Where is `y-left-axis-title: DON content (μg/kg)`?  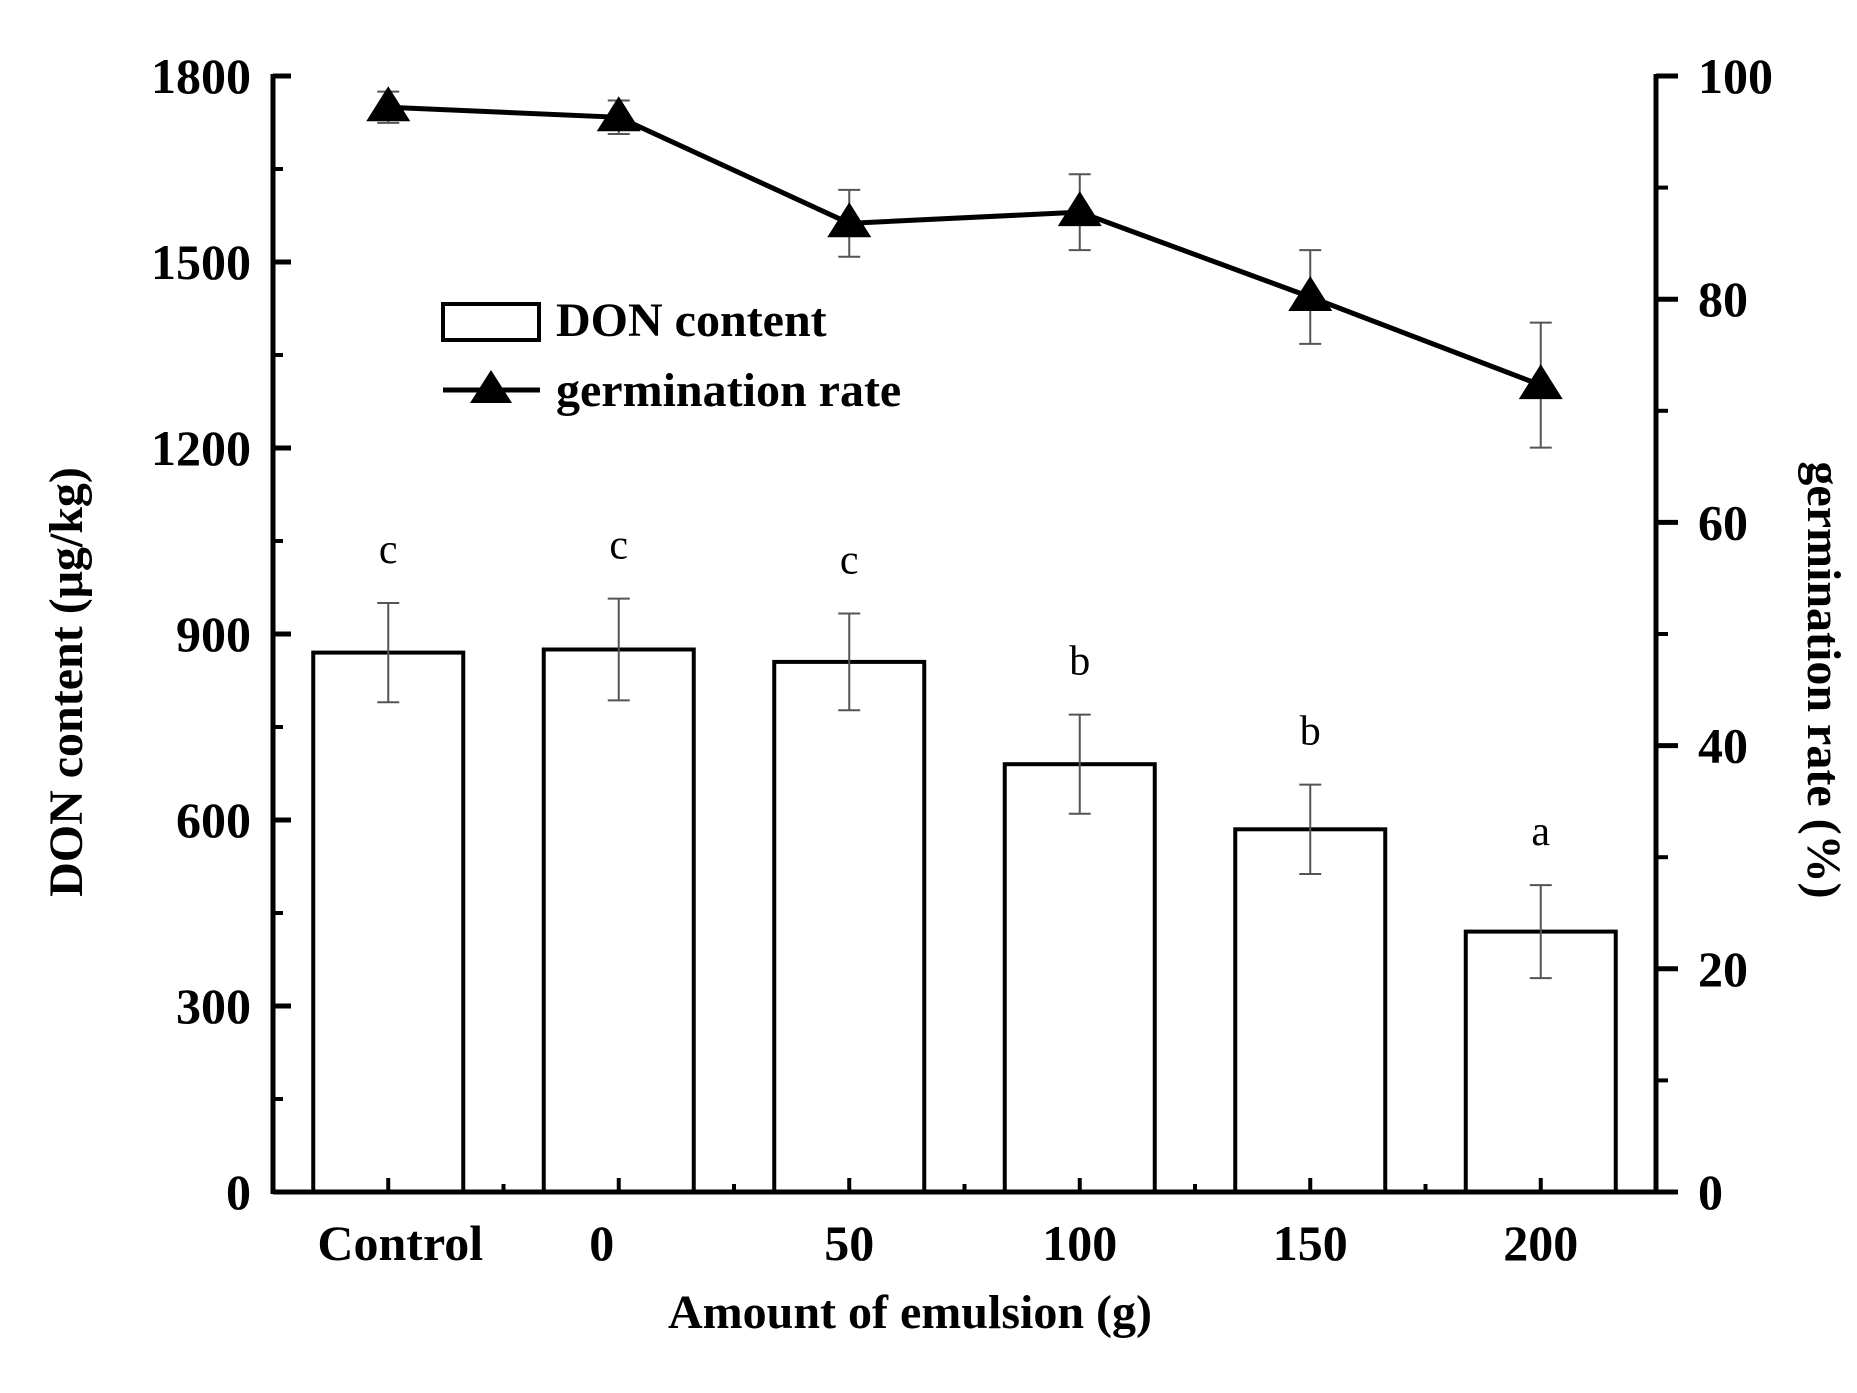
y-left-axis-title: DON content (μg/kg) is located at coordinates (66, 682).